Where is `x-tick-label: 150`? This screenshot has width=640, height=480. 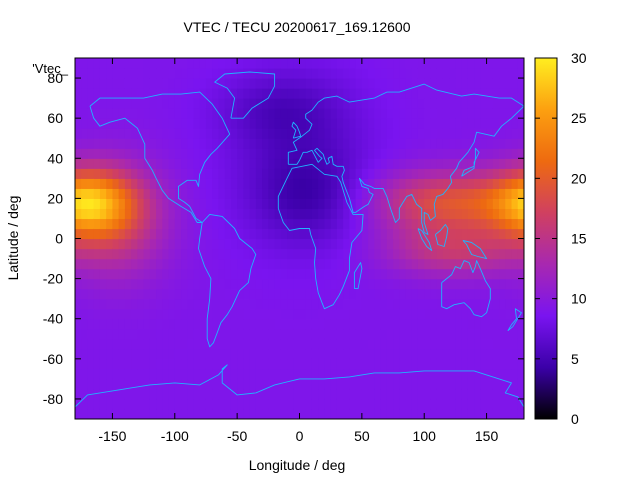 x-tick-label: 150 is located at coordinates (487, 436).